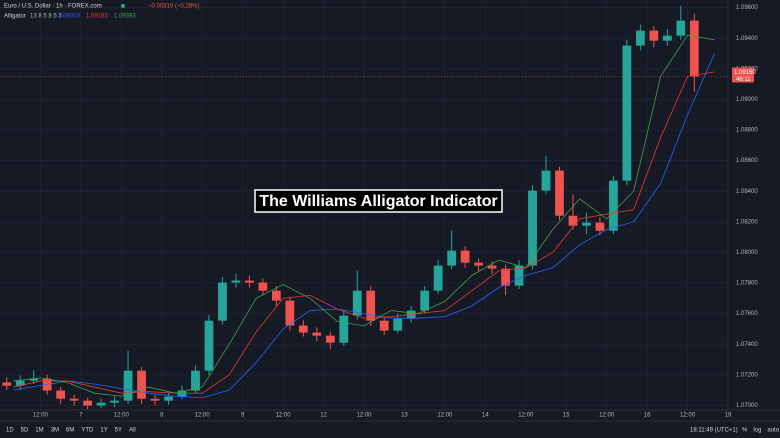  Describe the element at coordinates (25, 431) in the screenshot. I see `range-button: 5D` at that location.